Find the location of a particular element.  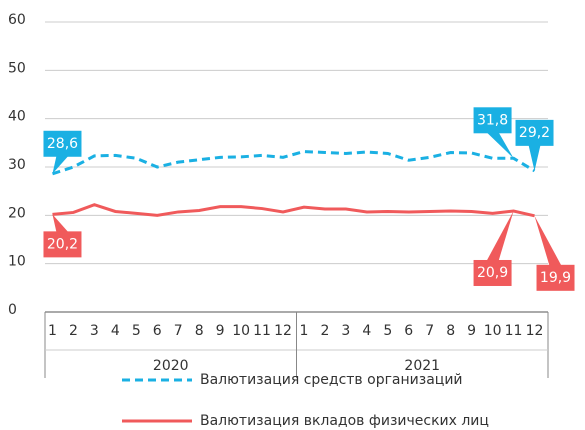

data-label: 31,8 is located at coordinates (492, 120).